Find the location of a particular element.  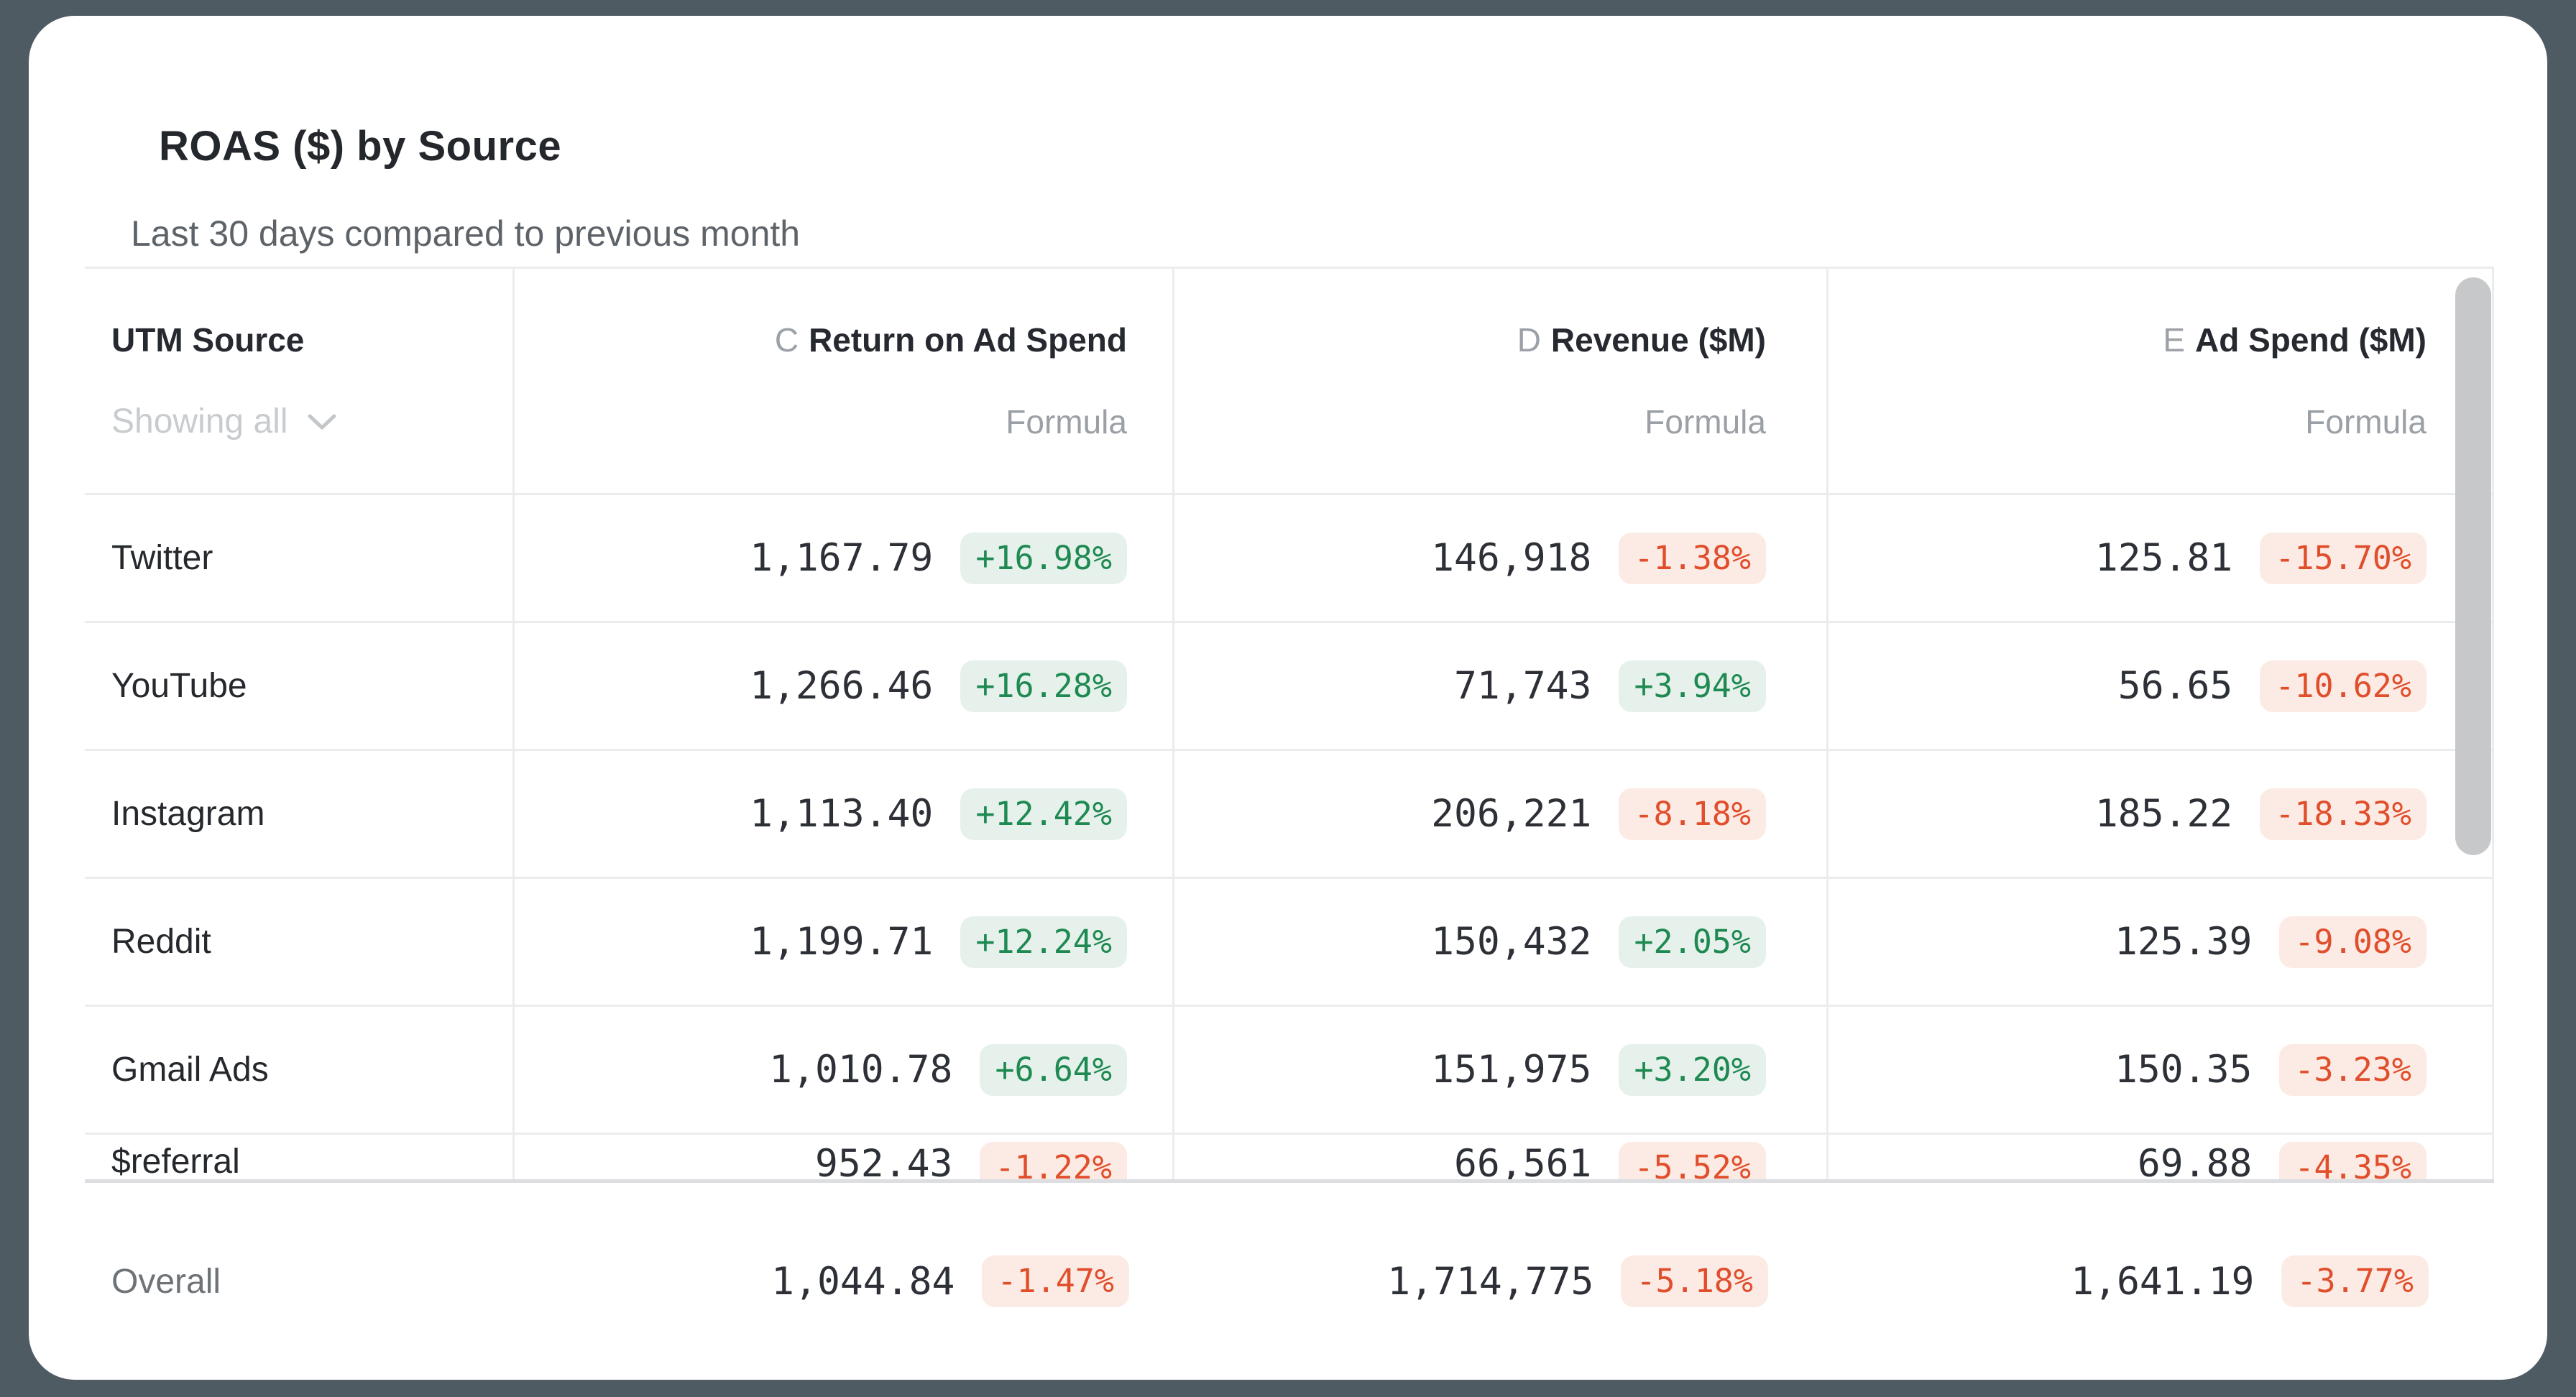

metric-value: 146,918 is located at coordinates (1511, 558).